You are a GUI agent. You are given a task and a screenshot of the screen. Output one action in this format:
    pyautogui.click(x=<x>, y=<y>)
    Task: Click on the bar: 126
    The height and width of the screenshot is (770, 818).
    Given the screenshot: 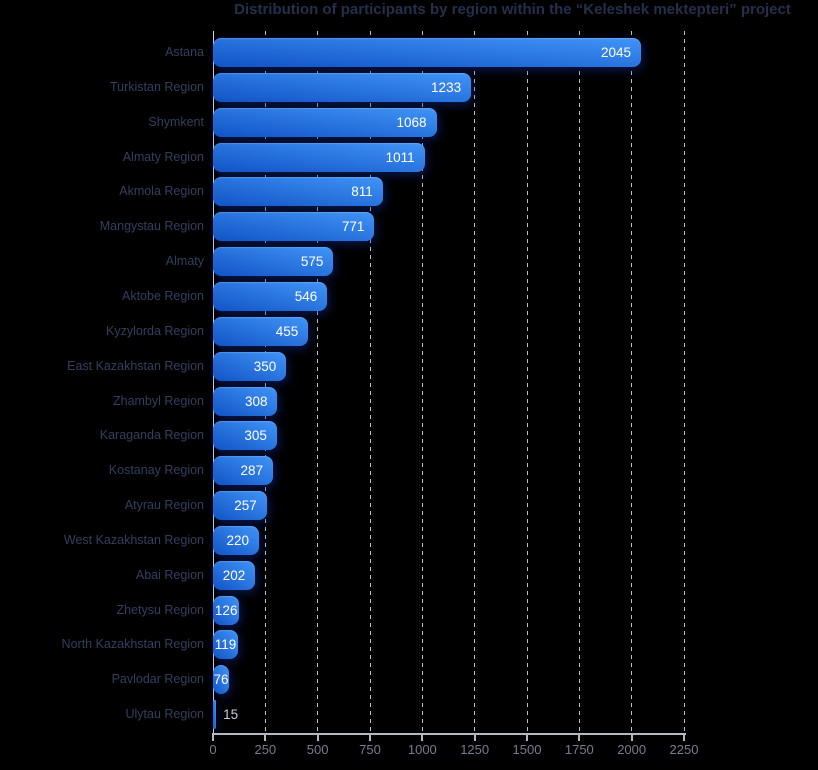 What is the action you would take?
    pyautogui.click(x=226, y=610)
    